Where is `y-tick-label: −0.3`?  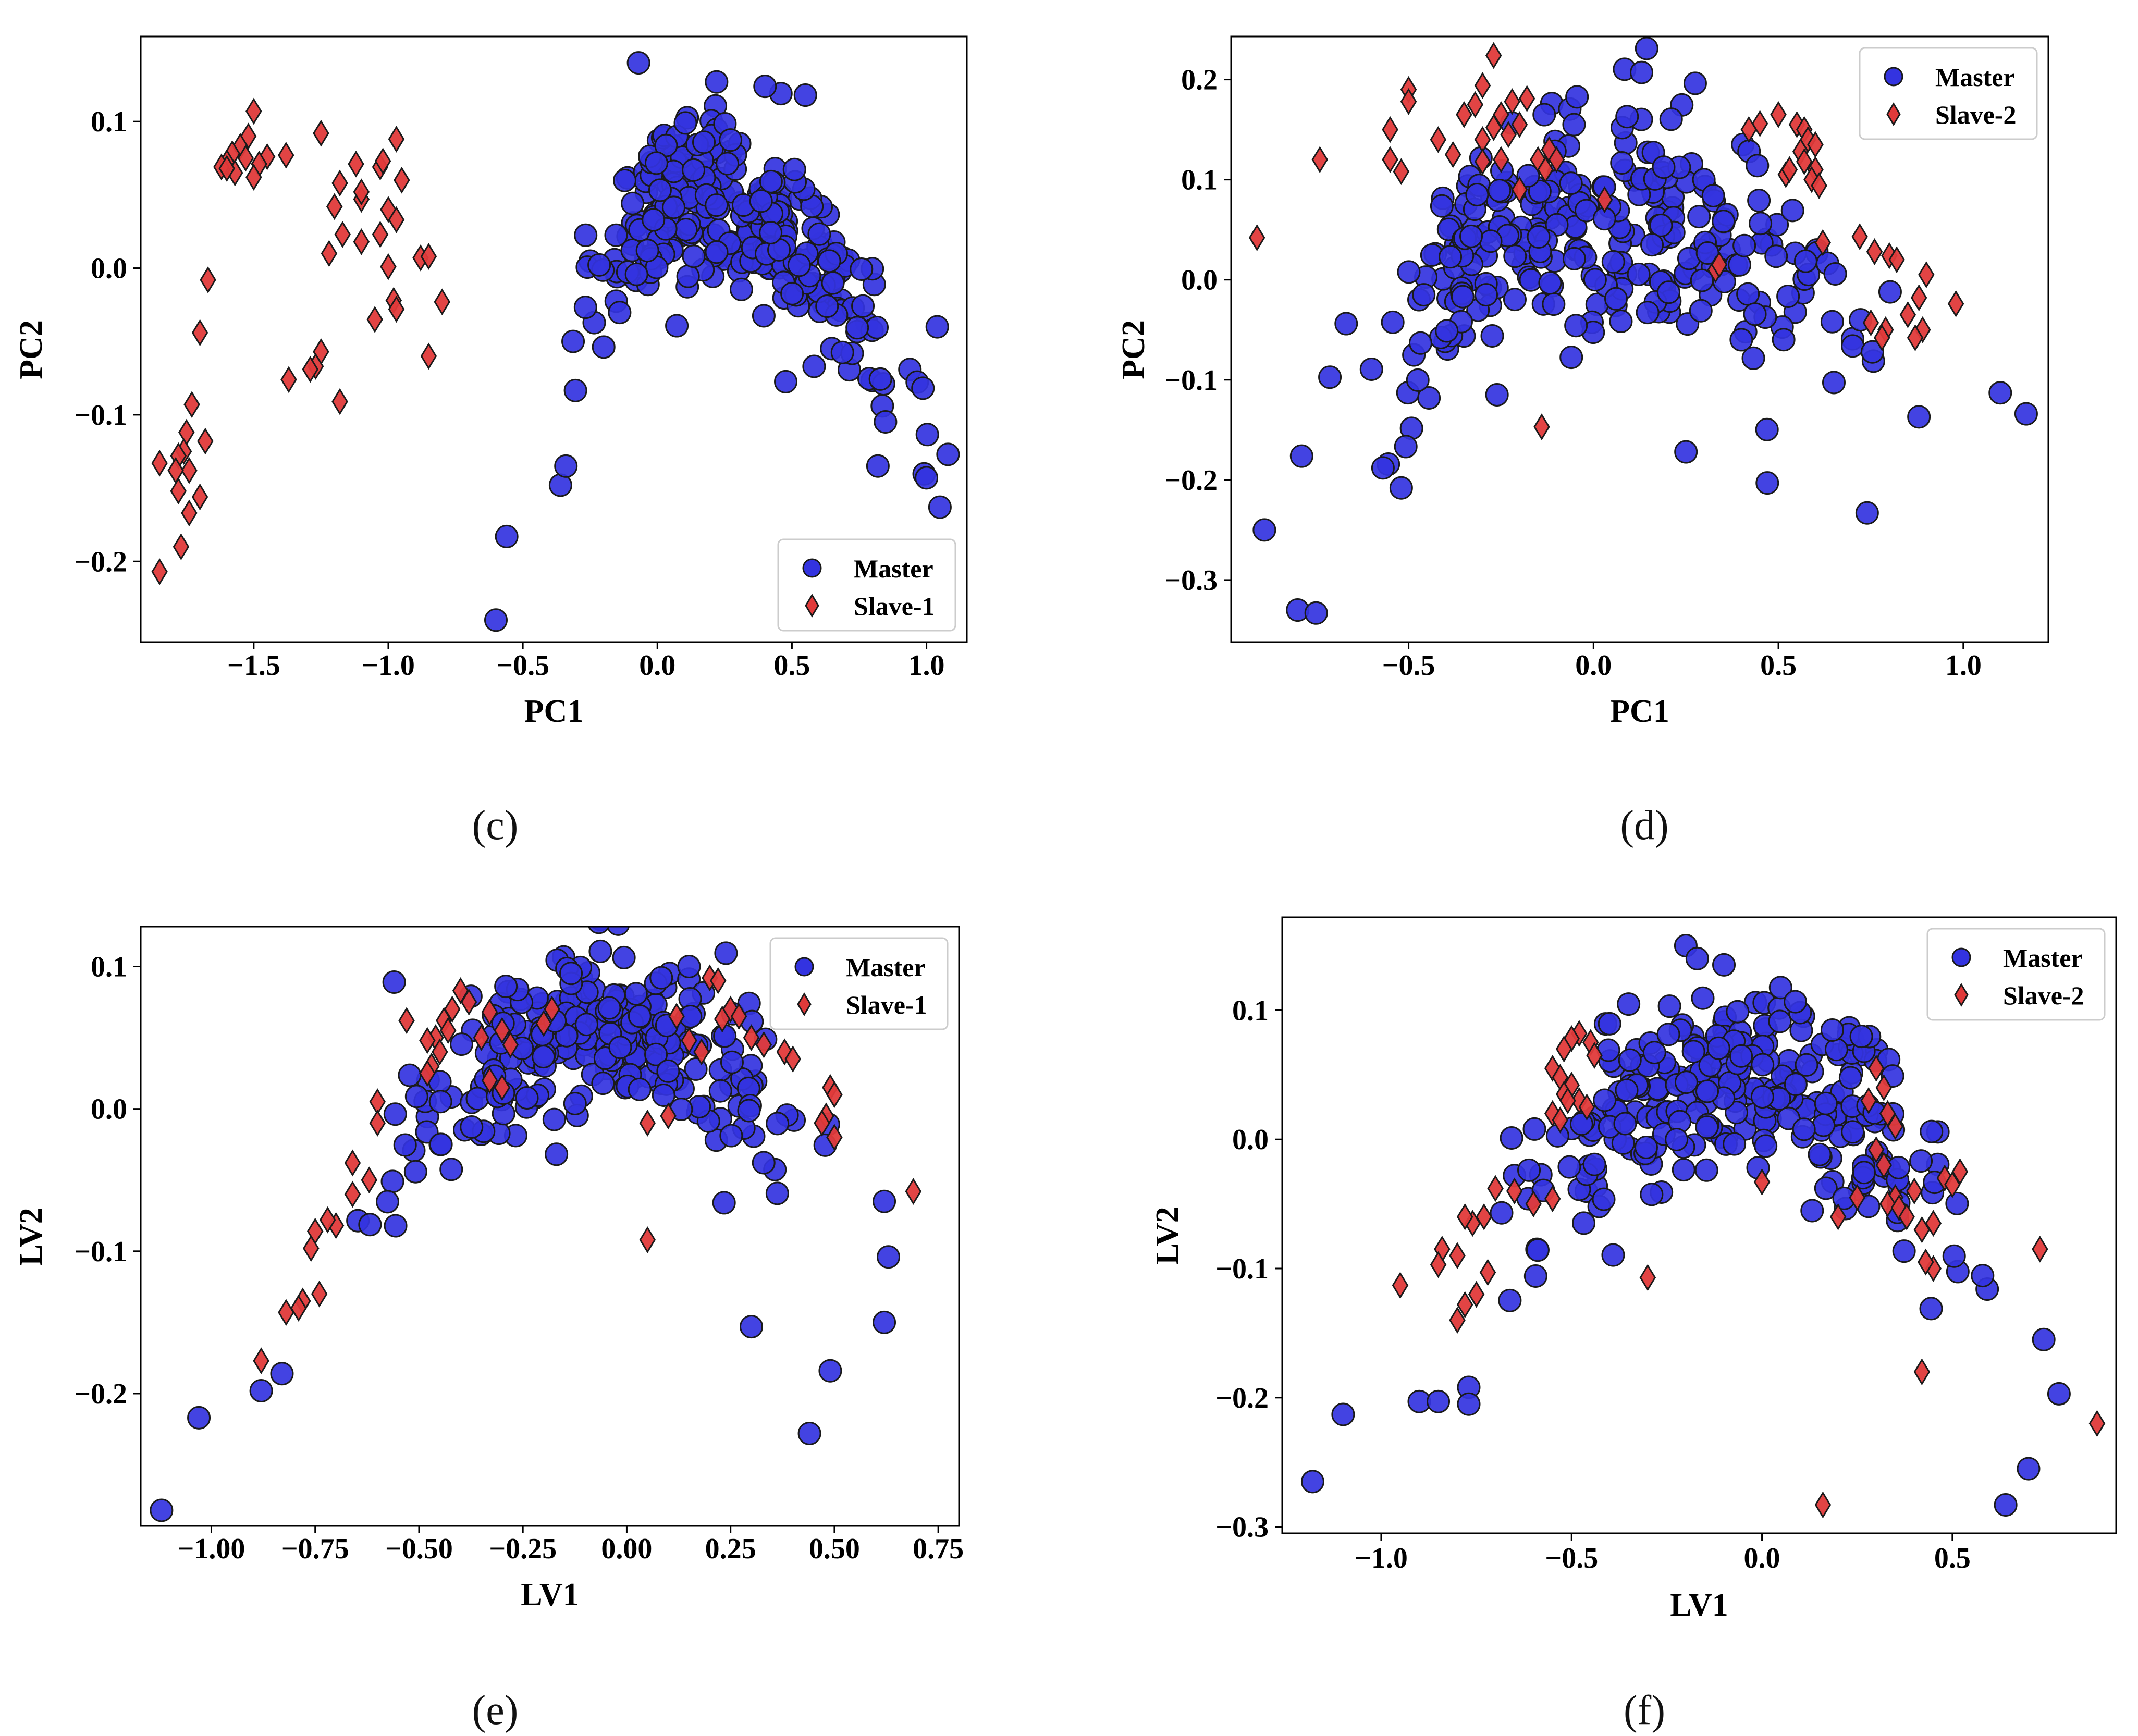 y-tick-label: −0.3 is located at coordinates (1191, 580).